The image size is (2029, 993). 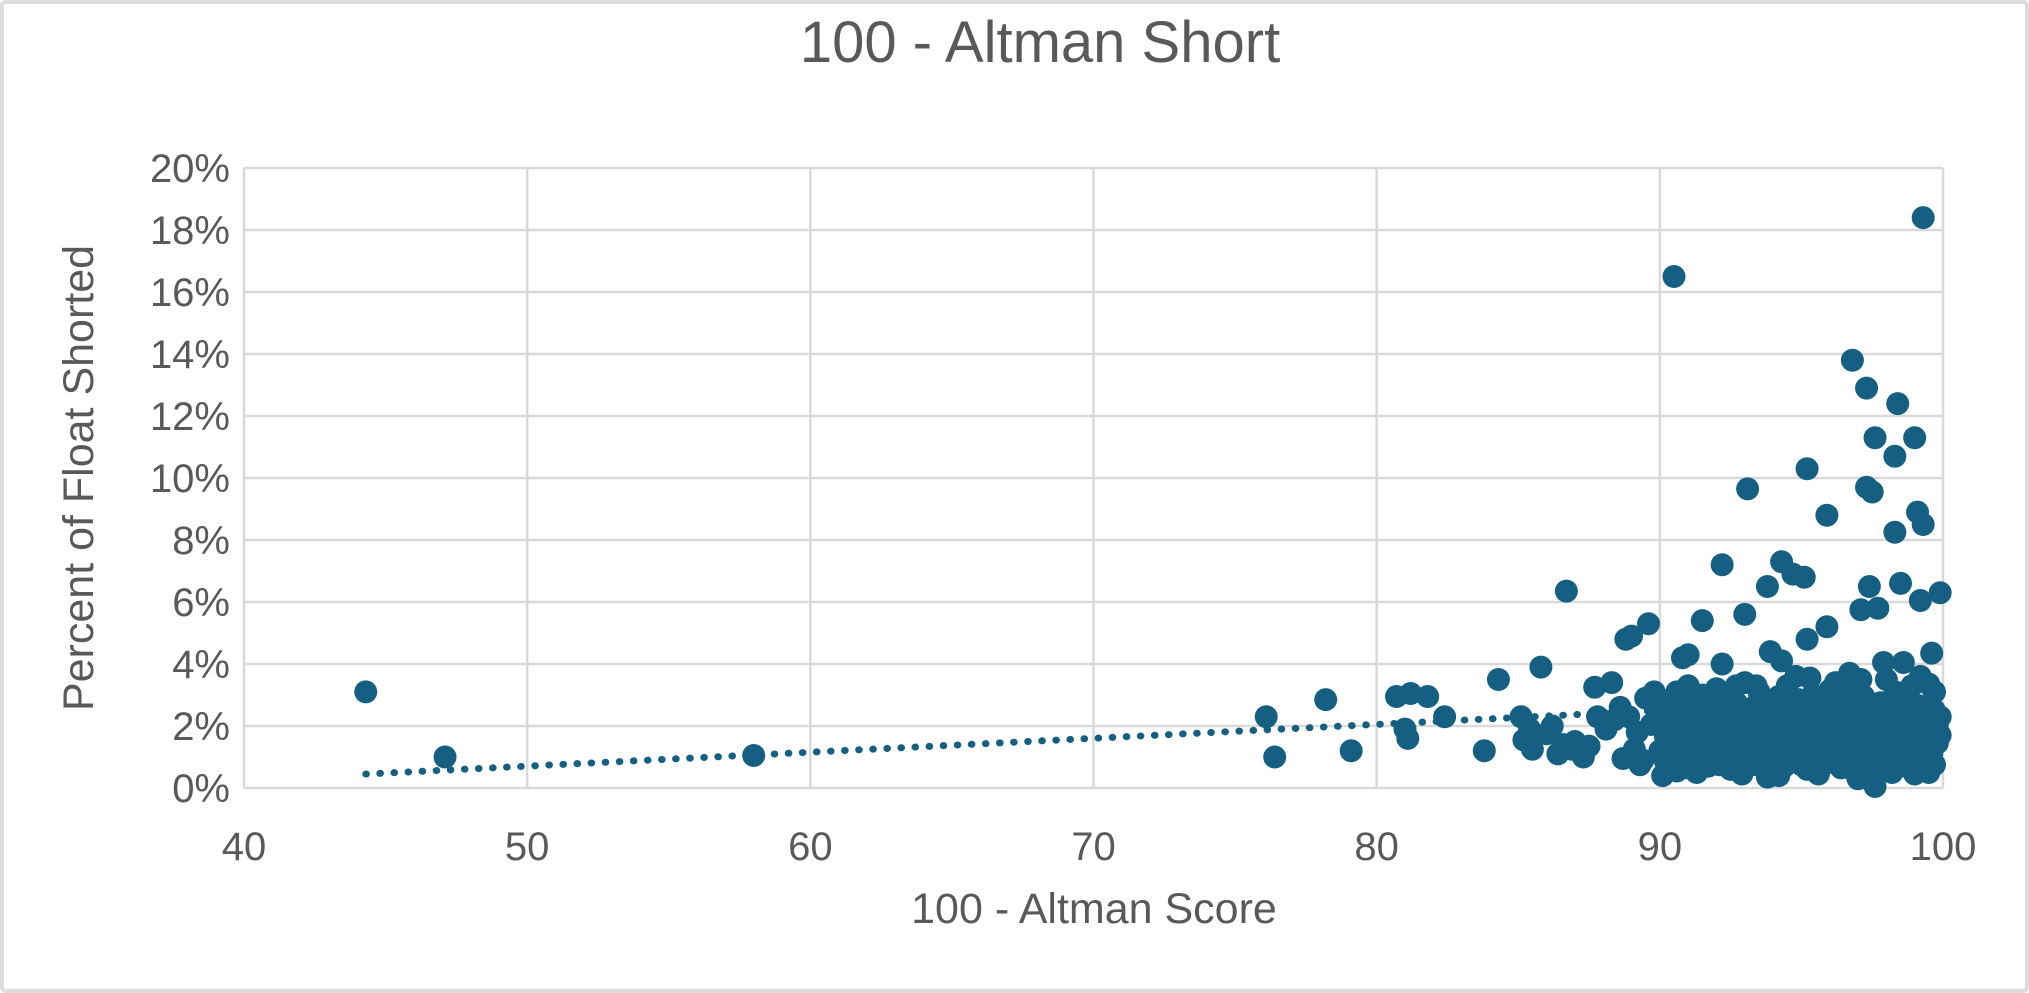 I want to click on y-tick-label: 14%, so click(x=190, y=355).